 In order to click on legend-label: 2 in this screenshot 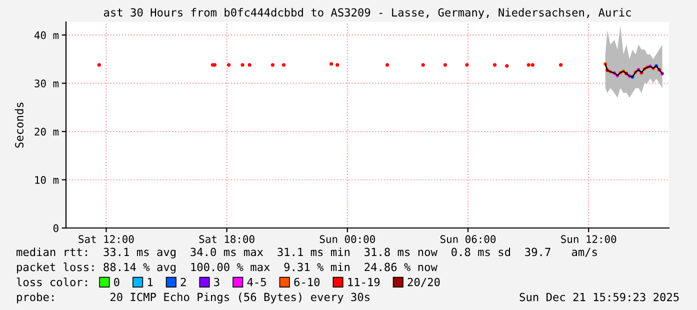, I will do `click(183, 282)`.